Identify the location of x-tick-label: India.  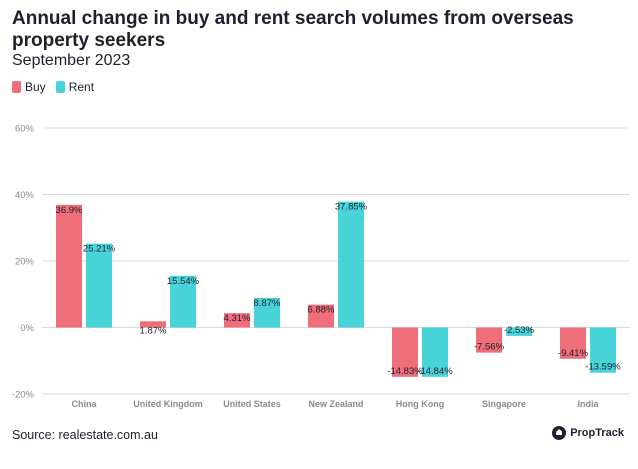
(588, 404).